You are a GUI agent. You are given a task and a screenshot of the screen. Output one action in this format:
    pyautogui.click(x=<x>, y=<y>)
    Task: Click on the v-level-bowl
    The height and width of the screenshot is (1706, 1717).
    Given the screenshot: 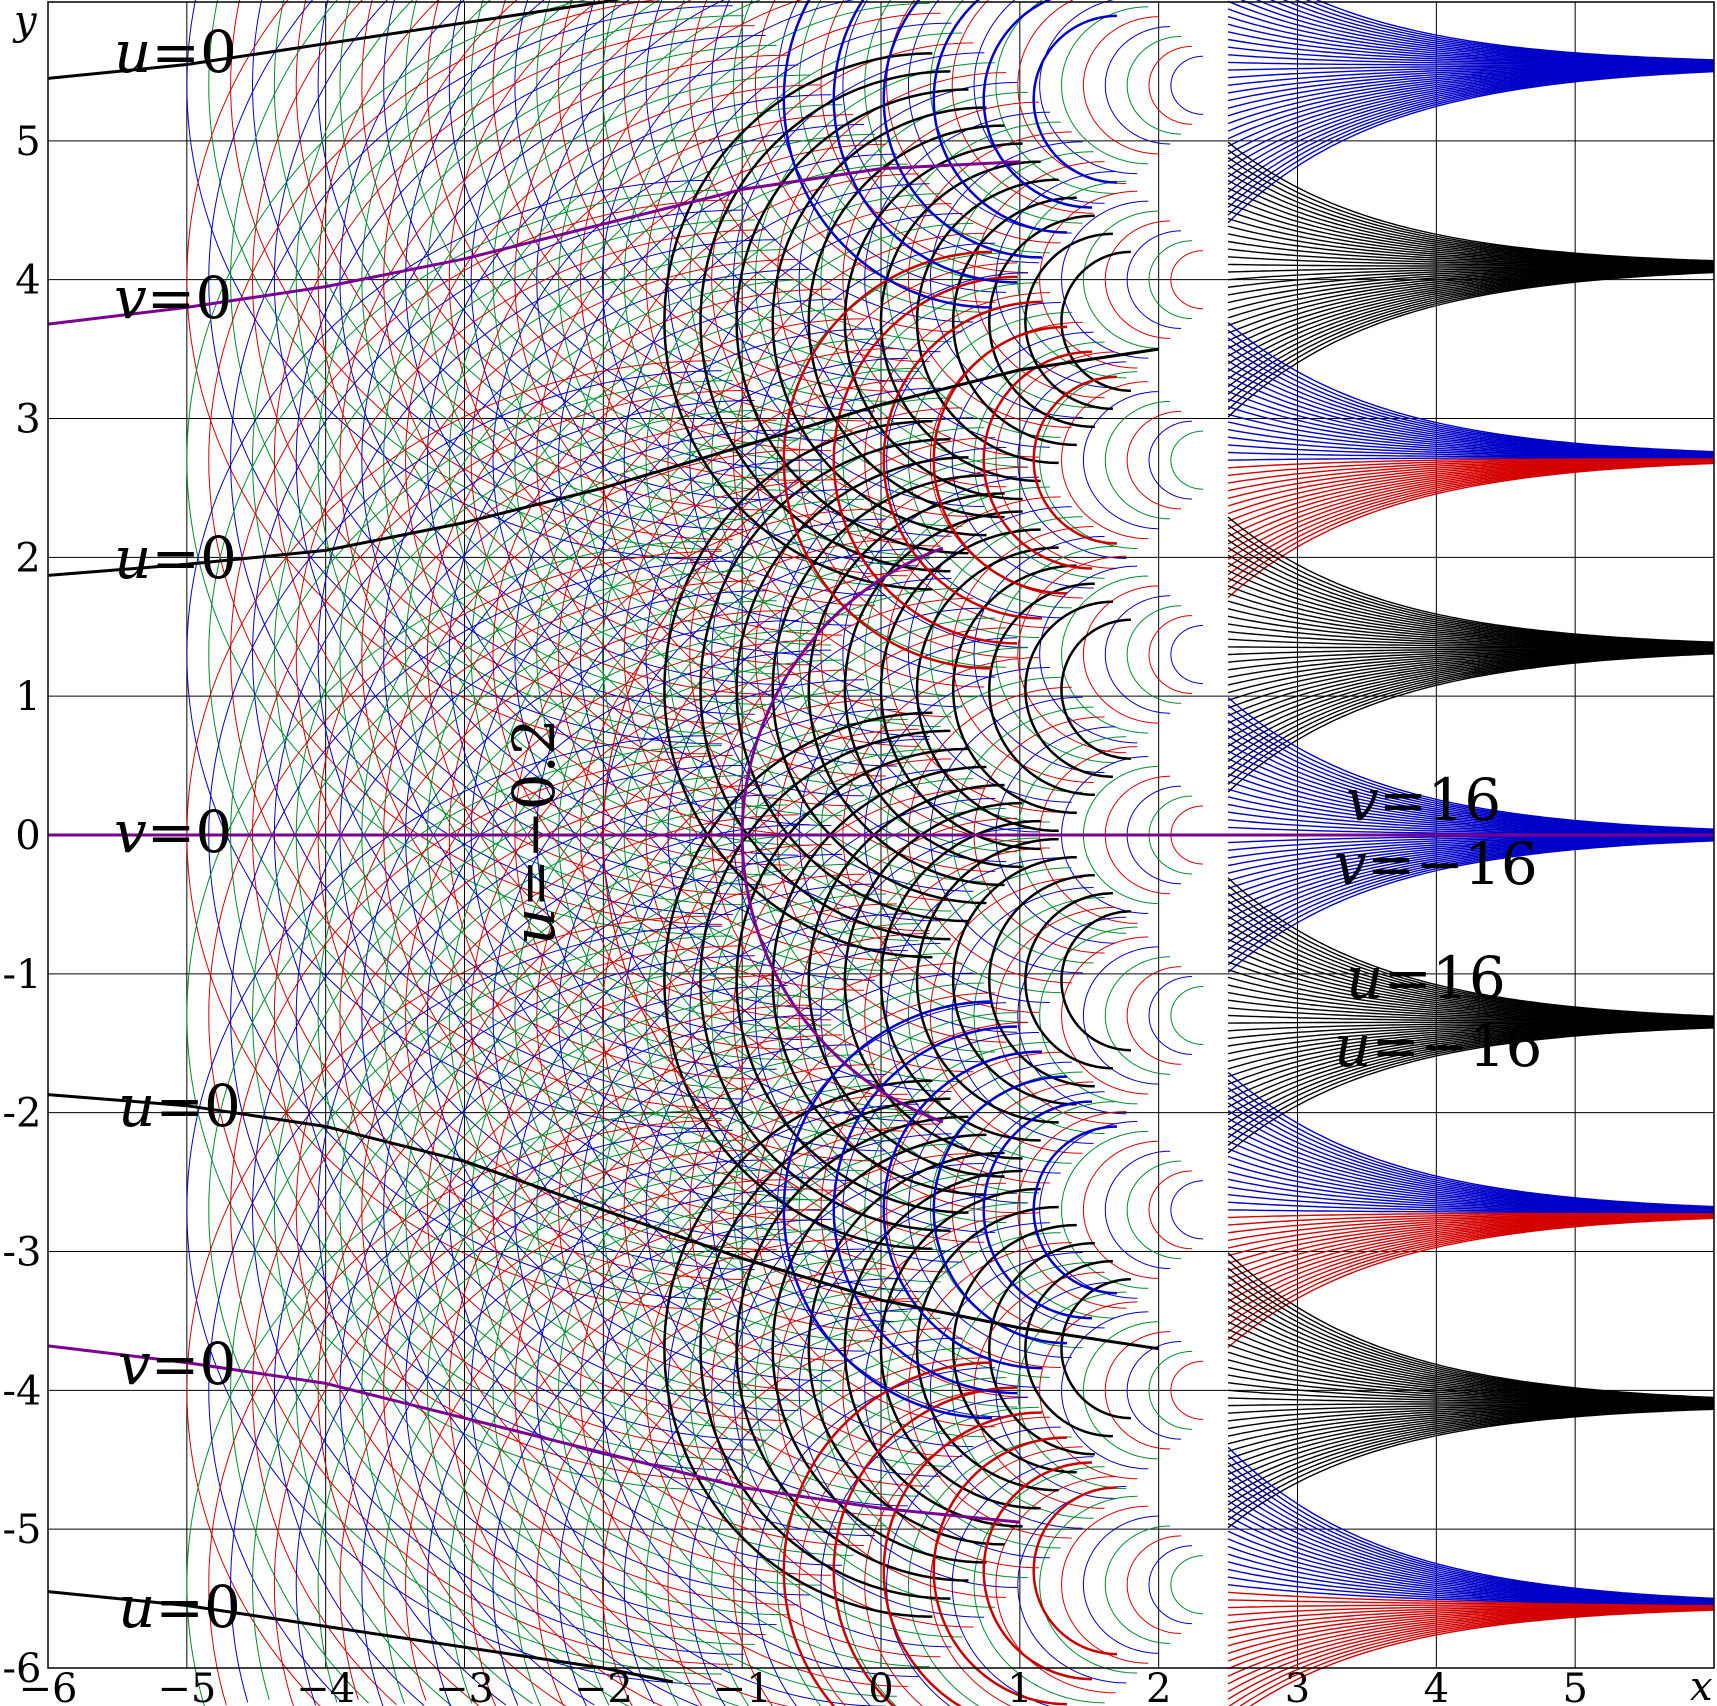 What is the action you would take?
    pyautogui.click(x=842, y=835)
    